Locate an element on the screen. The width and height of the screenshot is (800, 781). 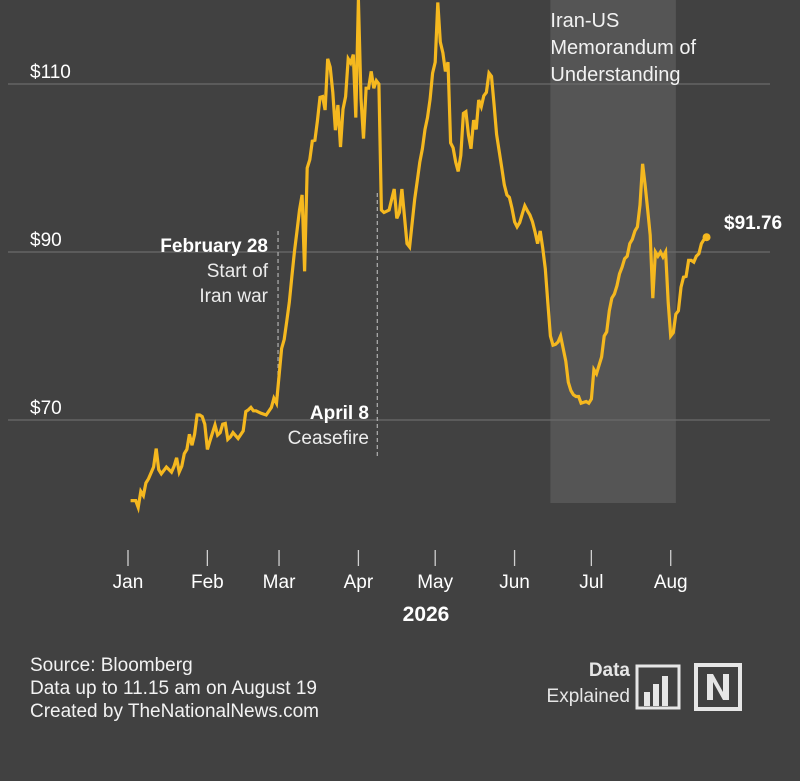
mou-label-line: Iran-US is located at coordinates (584, 21).